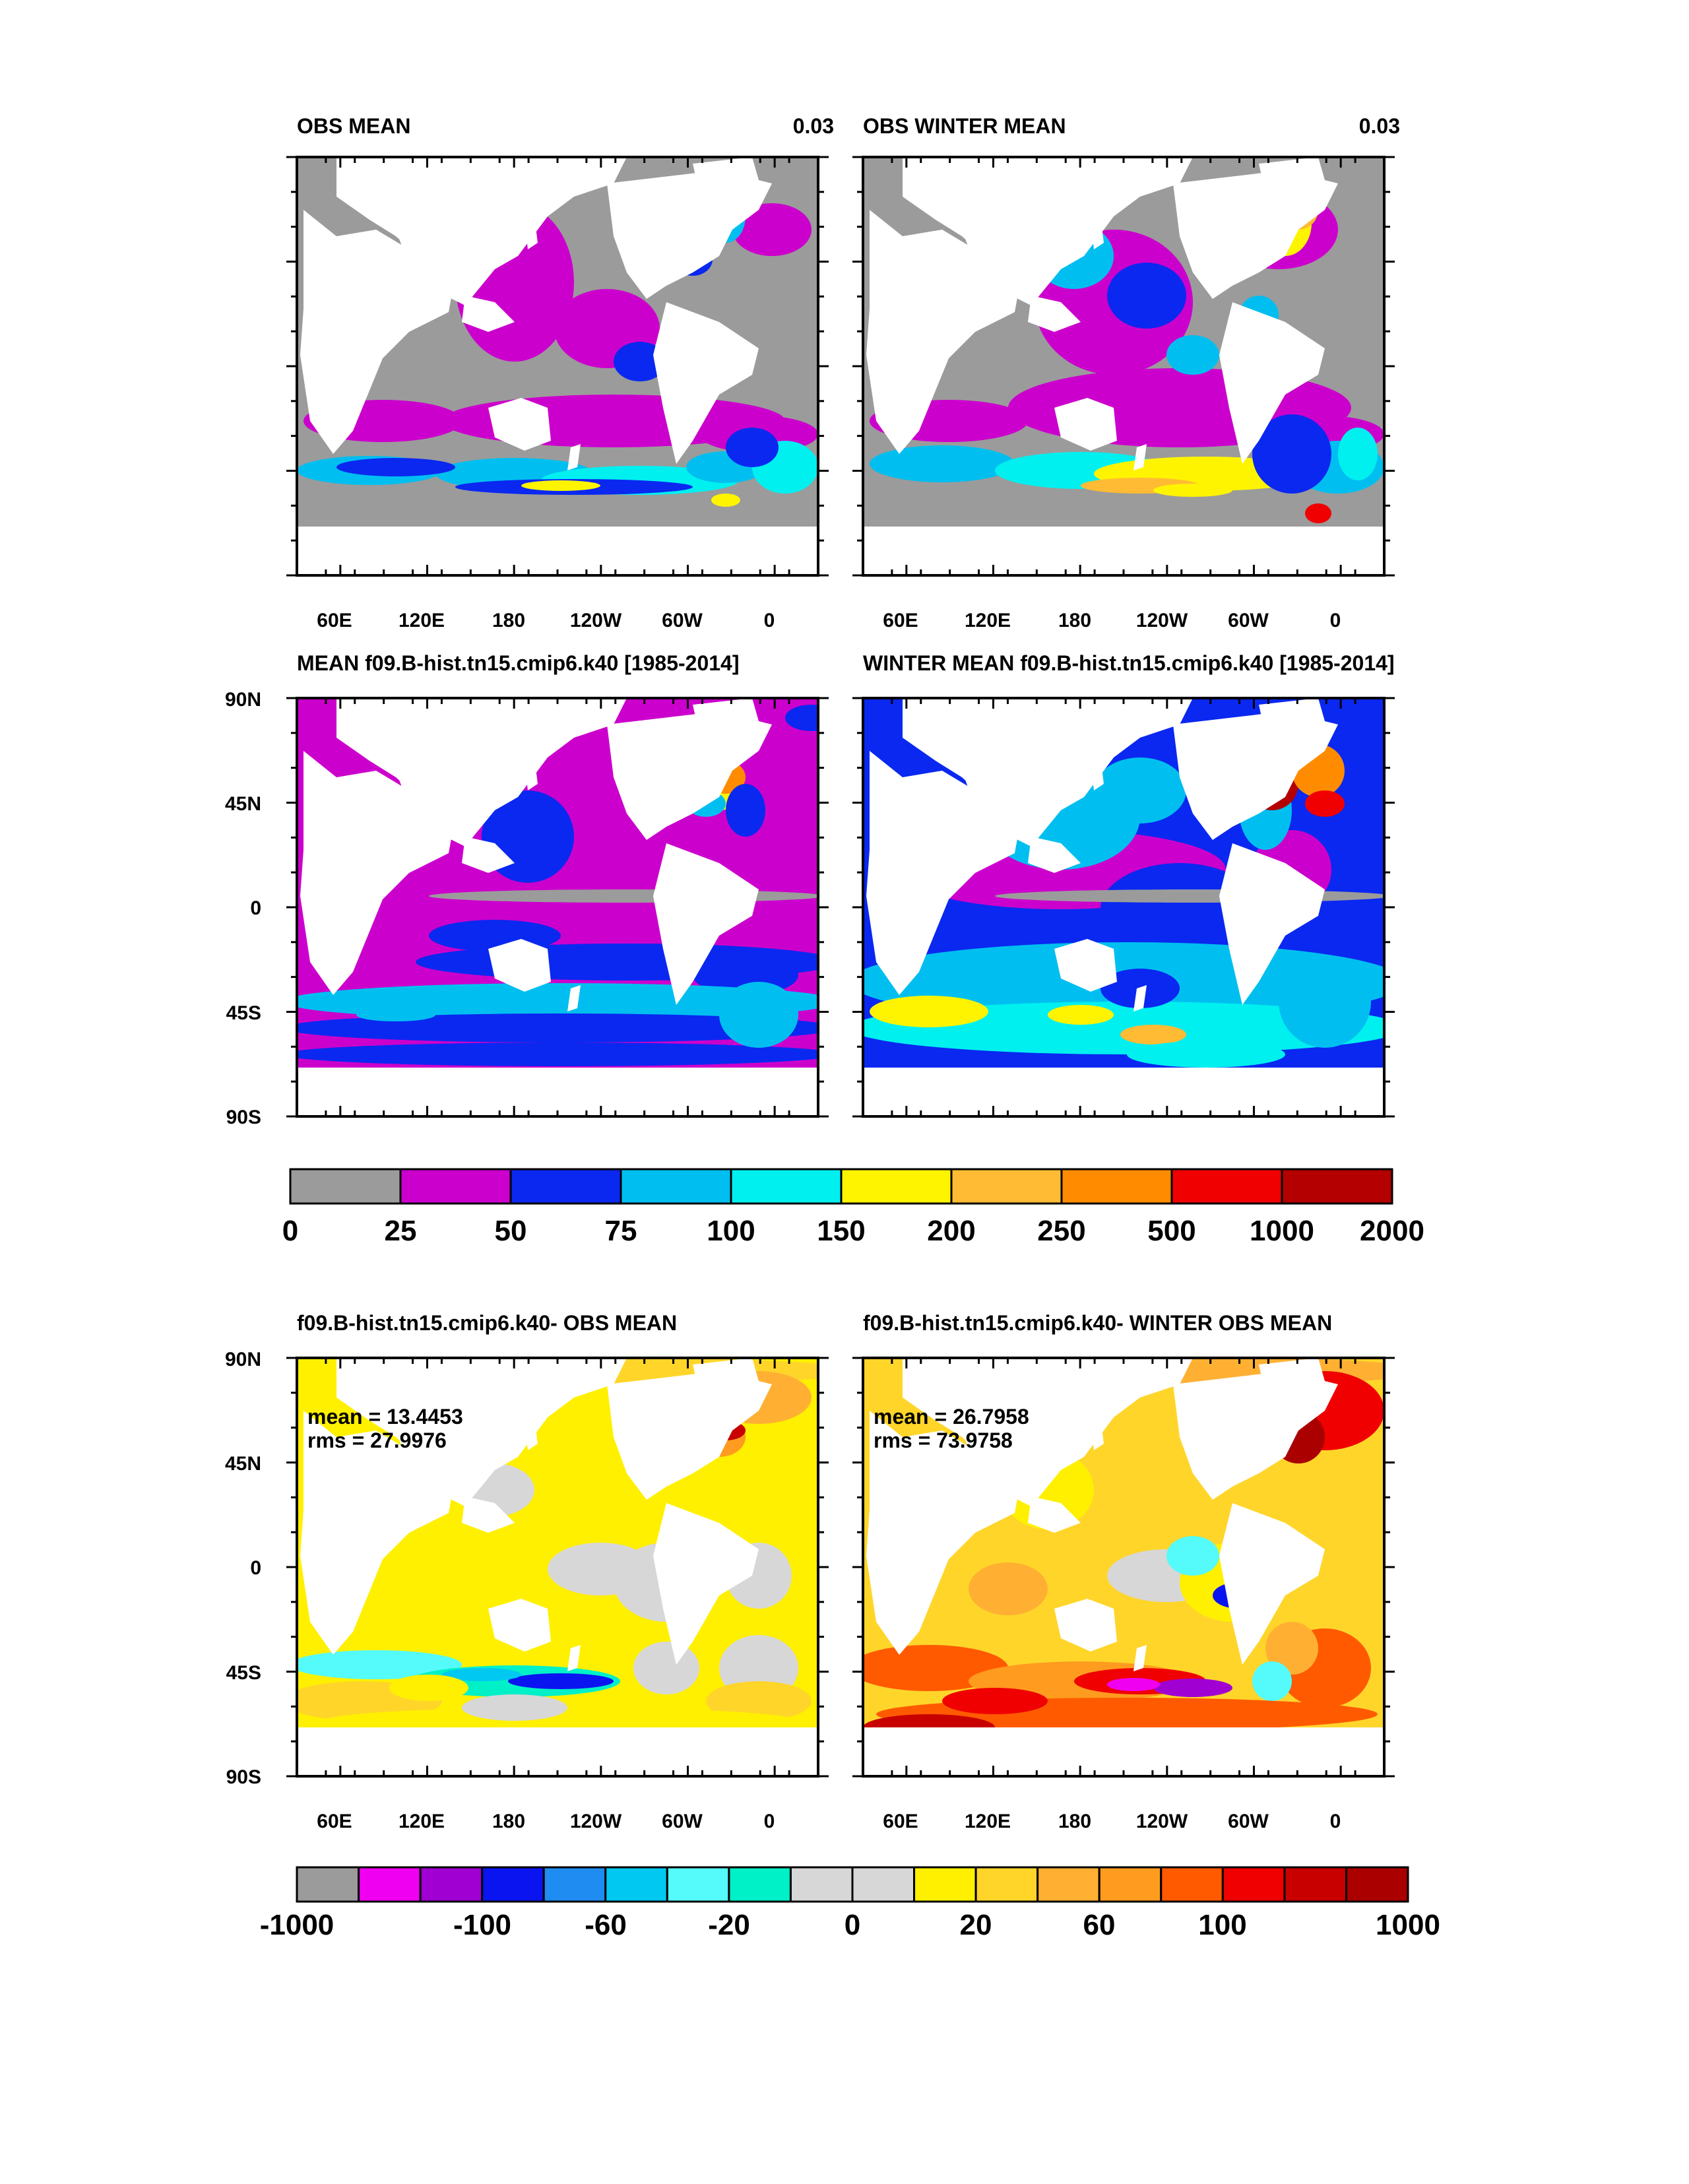 The width and height of the screenshot is (1689, 2184). What do you see at coordinates (243, 1359) in the screenshot?
I see `lat-label: 90N` at bounding box center [243, 1359].